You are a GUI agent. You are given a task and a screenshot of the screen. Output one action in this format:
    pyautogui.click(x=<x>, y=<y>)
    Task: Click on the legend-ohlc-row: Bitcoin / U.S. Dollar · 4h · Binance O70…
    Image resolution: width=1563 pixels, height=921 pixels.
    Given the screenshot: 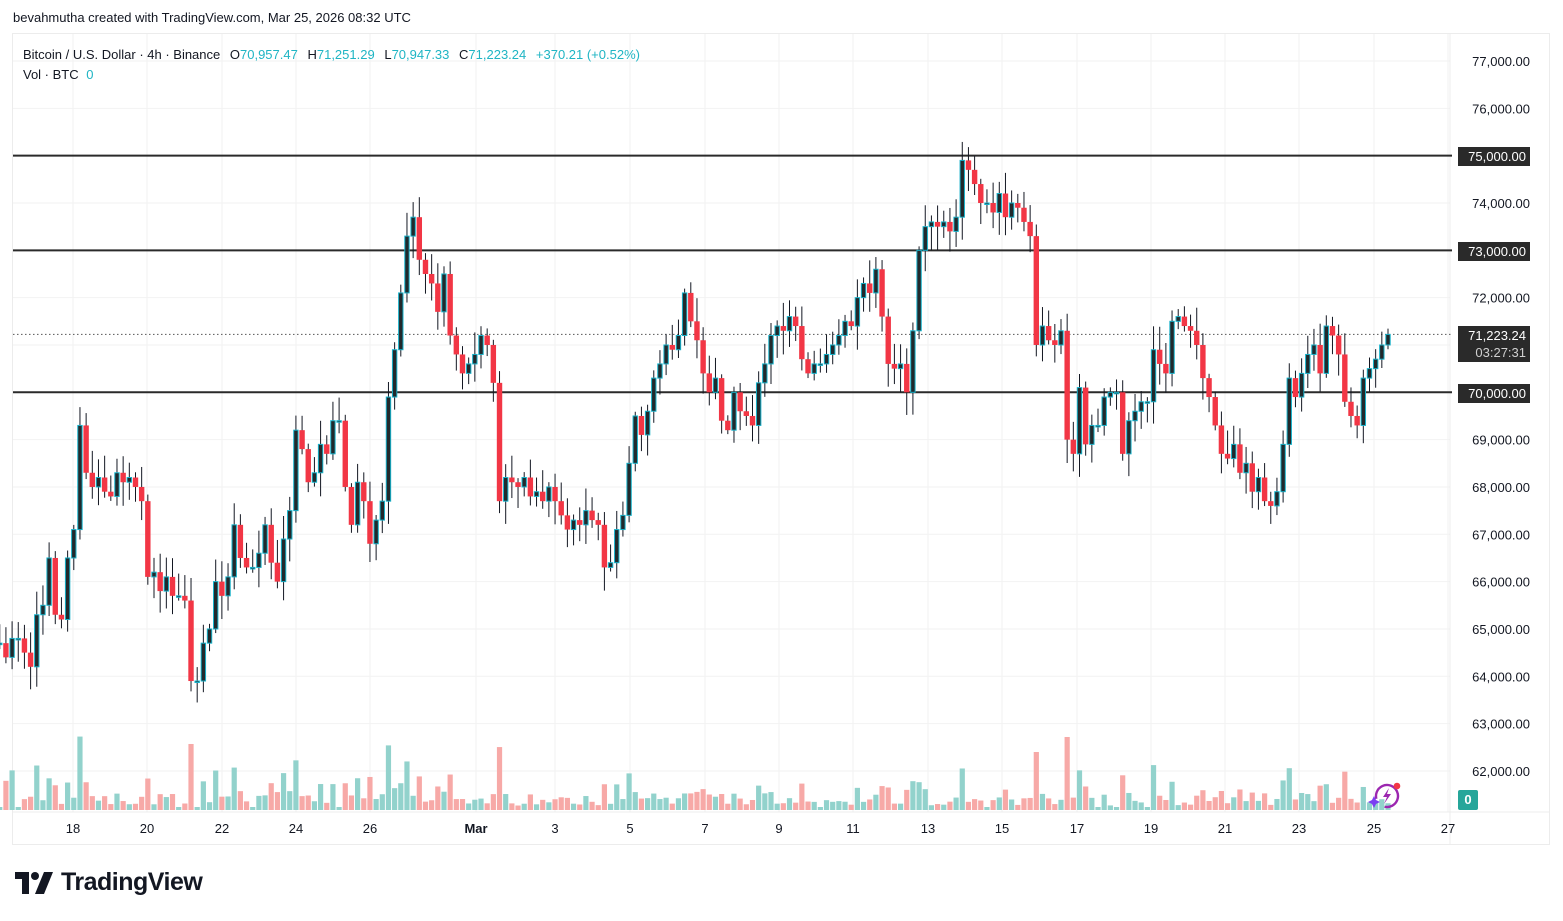 What is the action you would take?
    pyautogui.click(x=331, y=55)
    